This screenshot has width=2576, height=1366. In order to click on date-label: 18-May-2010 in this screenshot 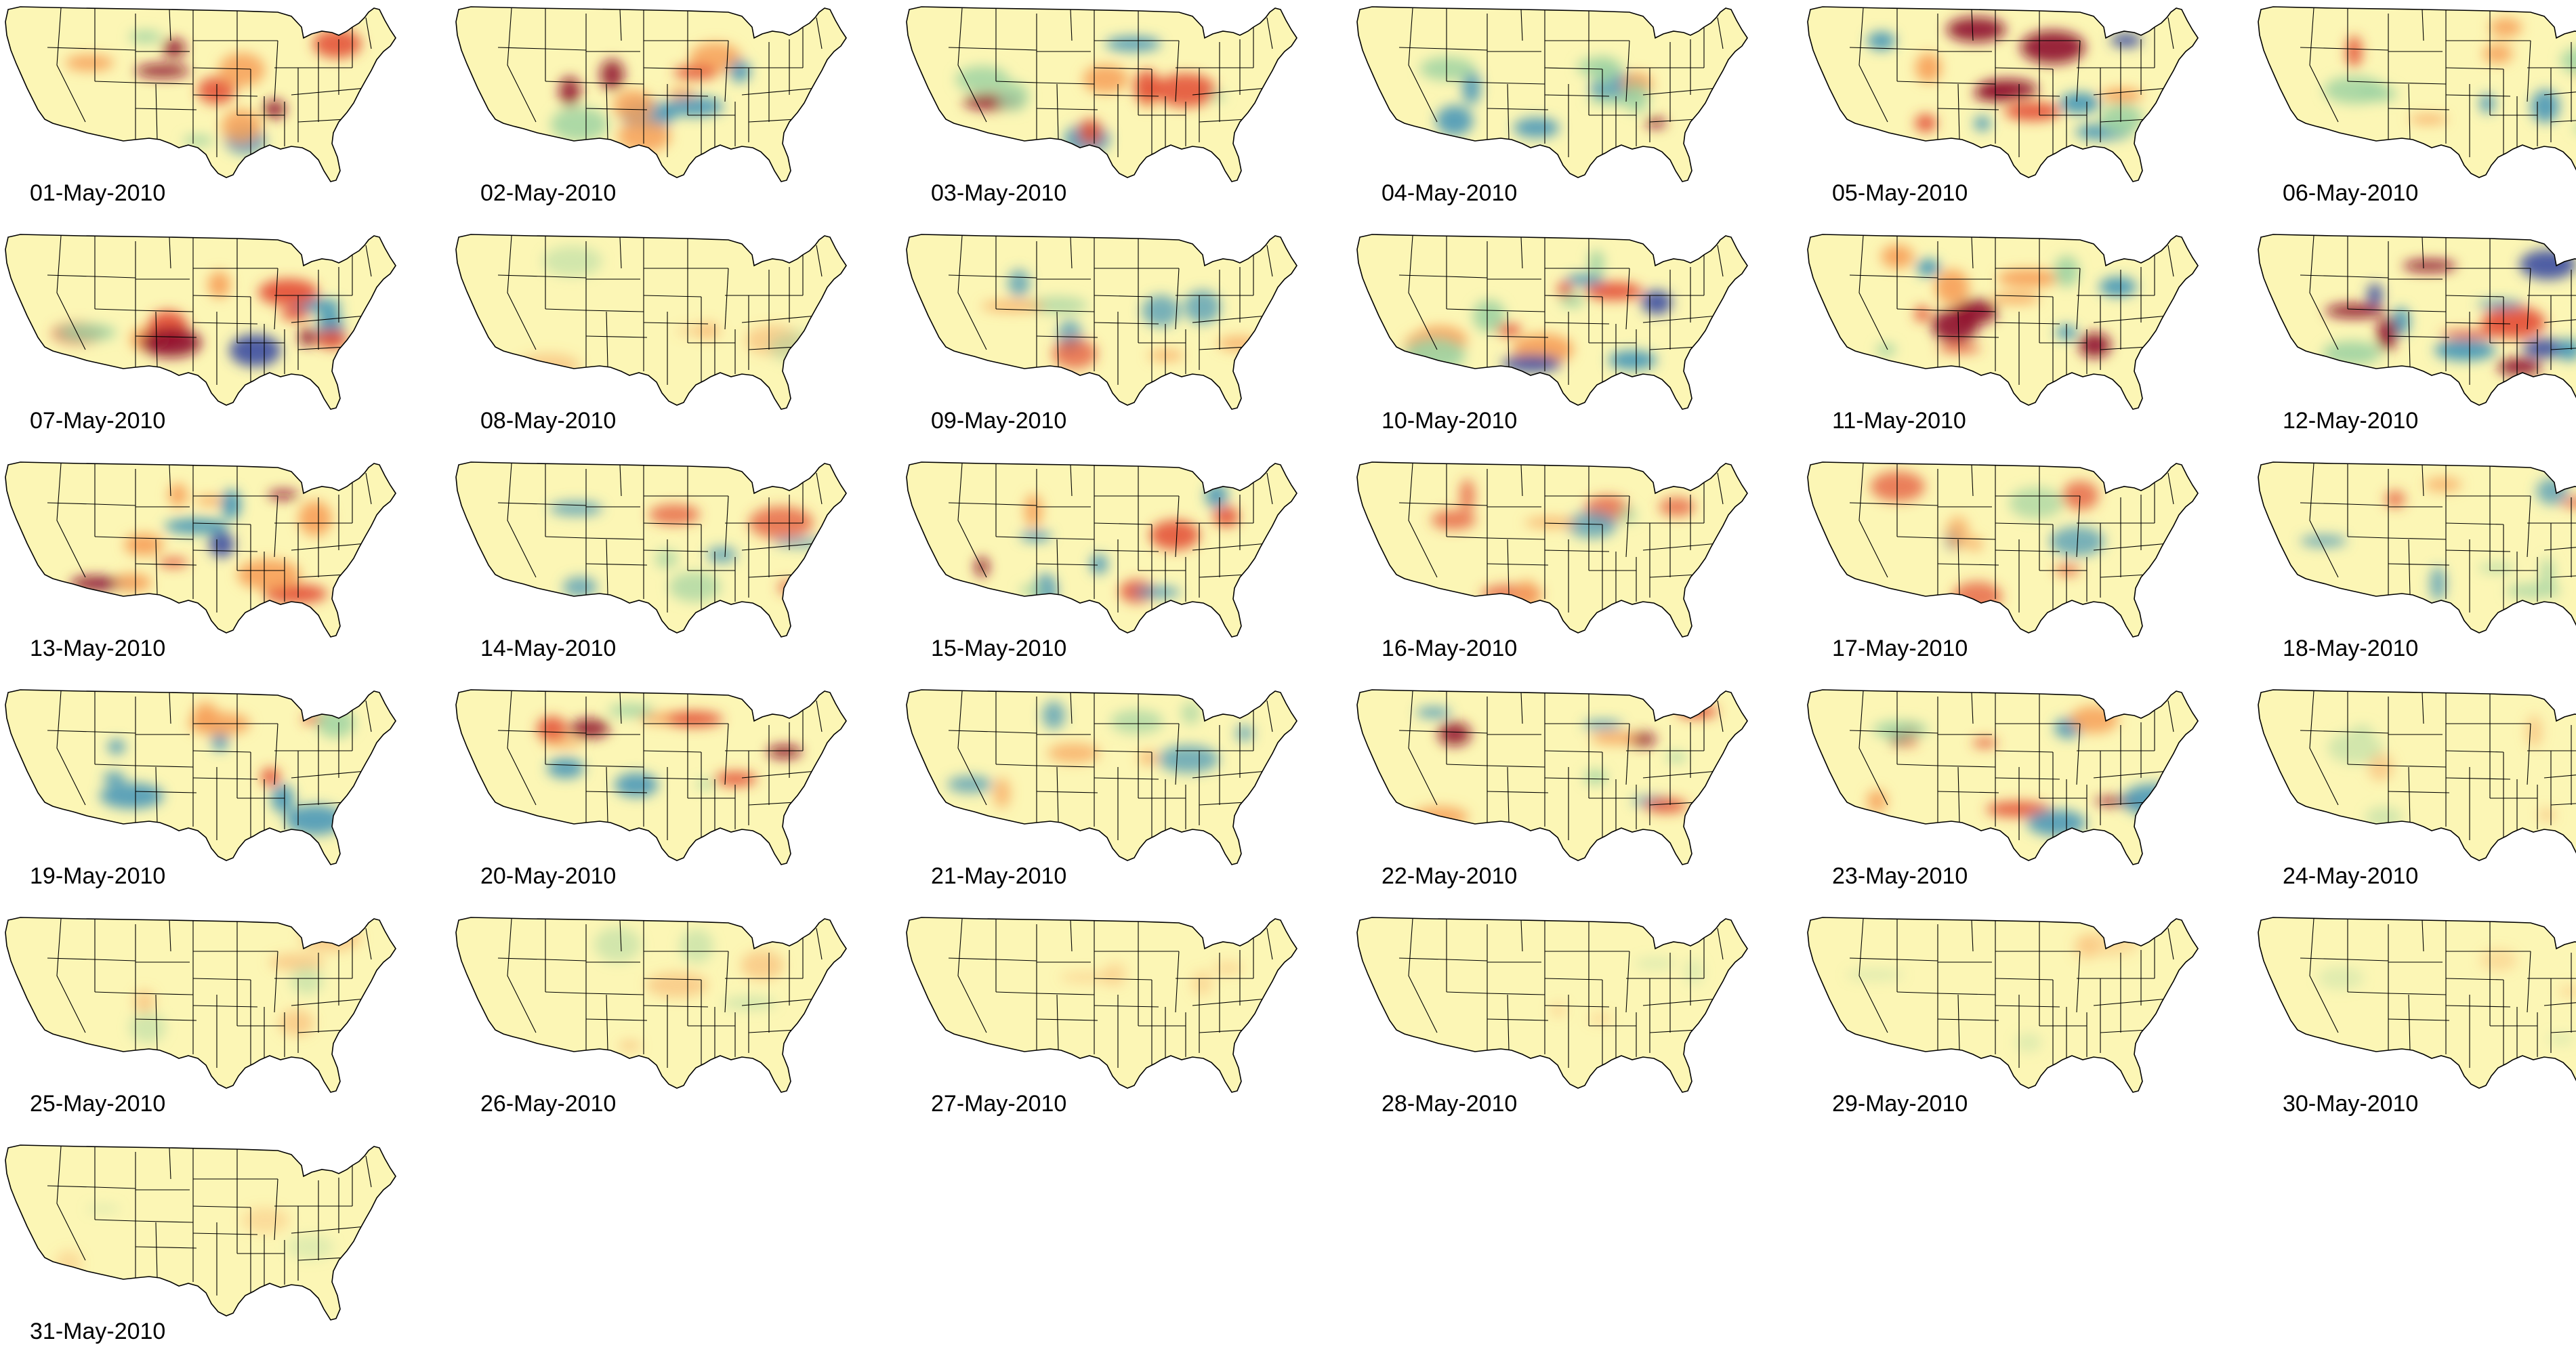, I will do `click(2350, 649)`.